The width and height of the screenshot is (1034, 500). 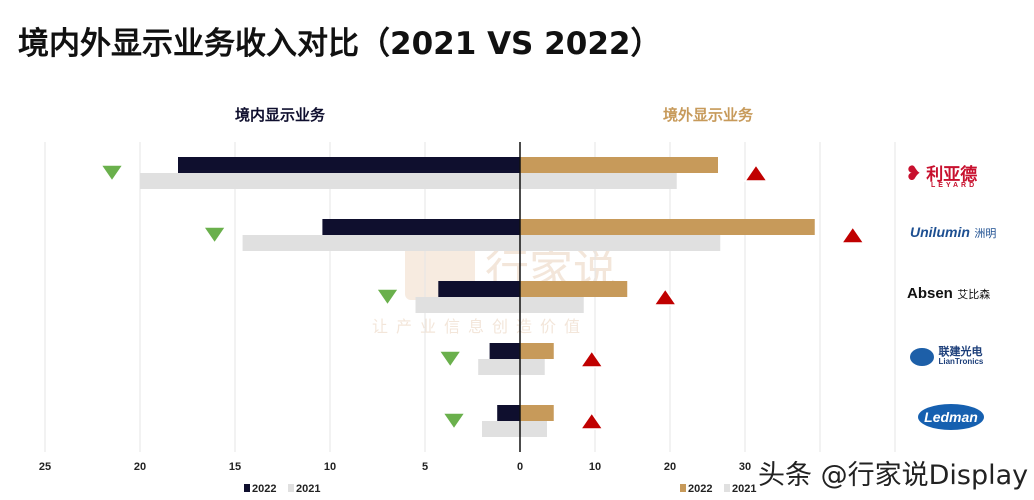 What do you see at coordinates (330, 467) in the screenshot?
I see `x-tick-label-left: 10` at bounding box center [330, 467].